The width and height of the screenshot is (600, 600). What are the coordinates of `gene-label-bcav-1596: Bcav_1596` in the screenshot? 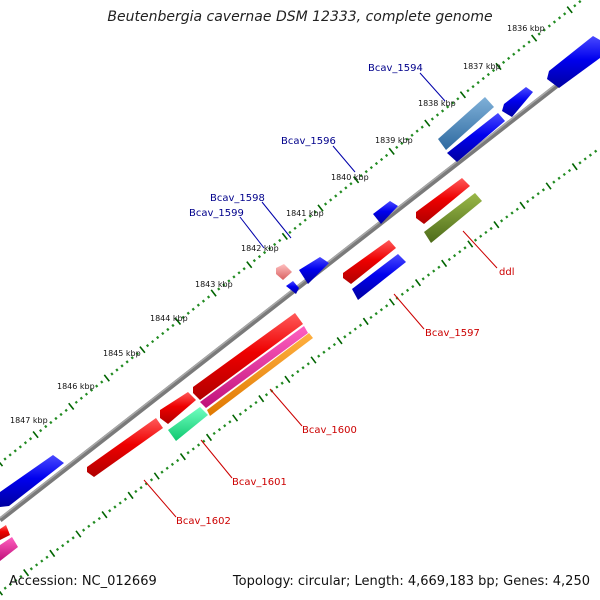 It's located at (308, 141).